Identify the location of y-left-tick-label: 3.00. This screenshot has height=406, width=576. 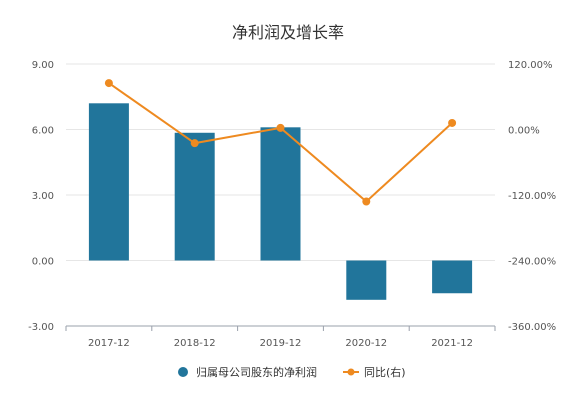
(43, 196).